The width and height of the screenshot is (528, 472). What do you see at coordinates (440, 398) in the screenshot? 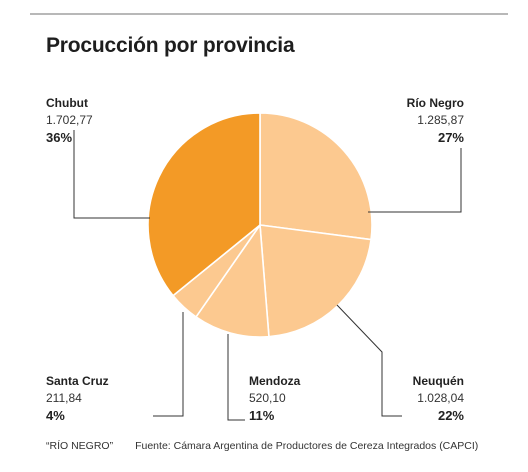
I see `label-neuquen-value: 1.028,04` at bounding box center [440, 398].